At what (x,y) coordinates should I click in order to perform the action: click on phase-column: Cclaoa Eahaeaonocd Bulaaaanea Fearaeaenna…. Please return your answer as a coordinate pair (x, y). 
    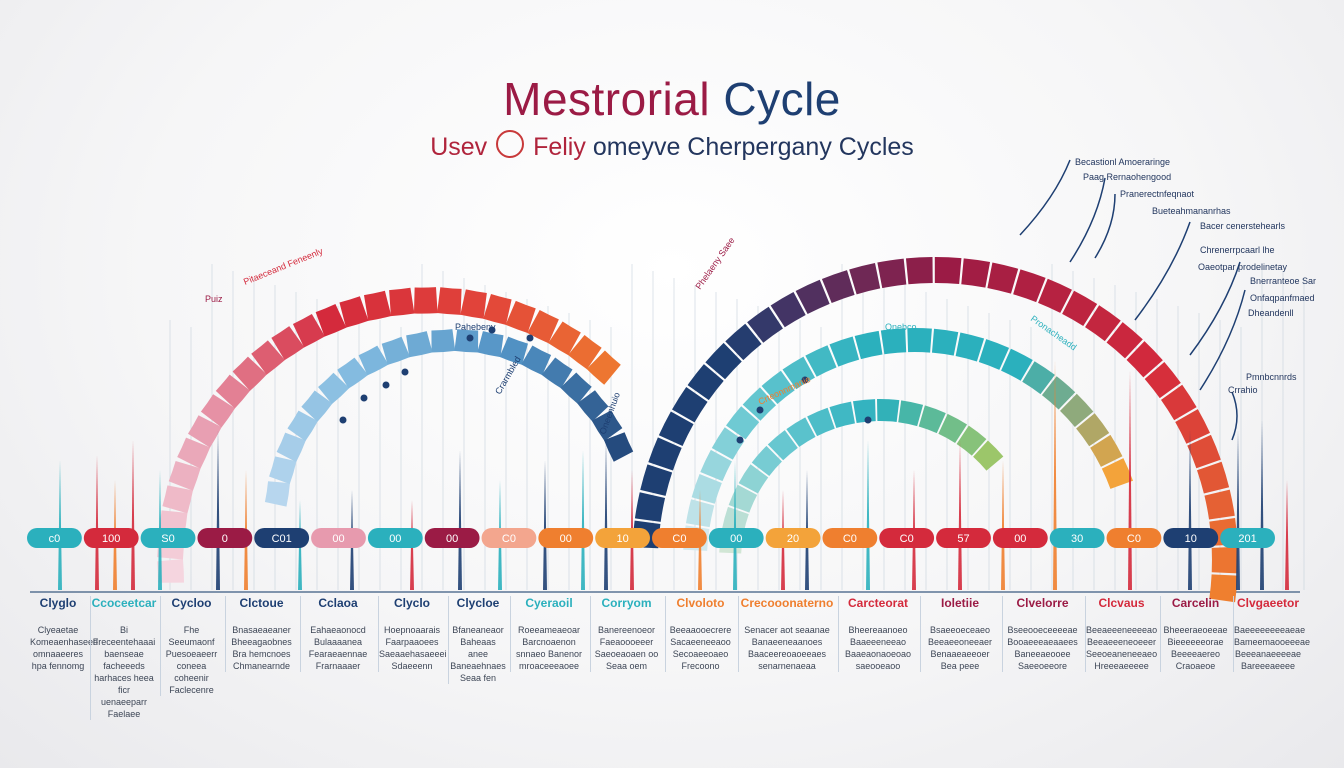
    Looking at the image, I should click on (337, 634).